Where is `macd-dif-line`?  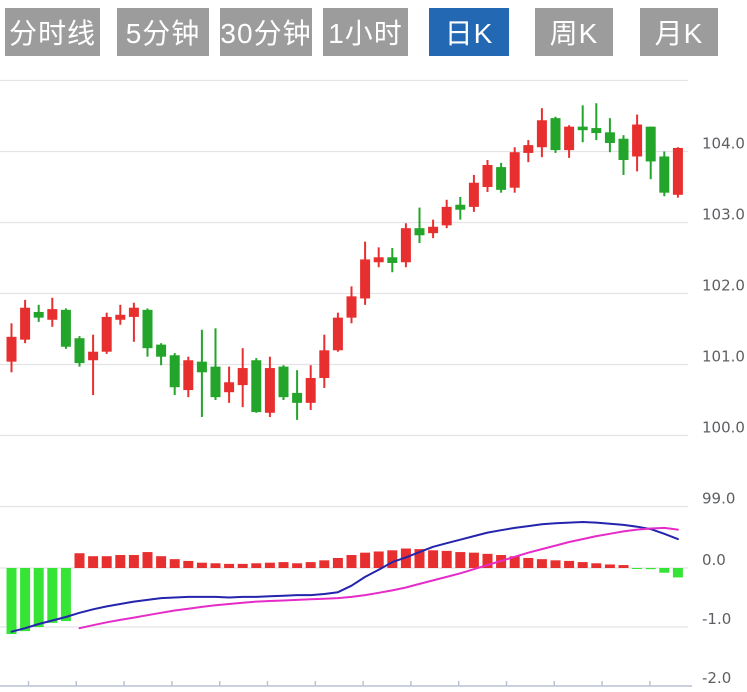 macd-dif-line is located at coordinates (344, 577).